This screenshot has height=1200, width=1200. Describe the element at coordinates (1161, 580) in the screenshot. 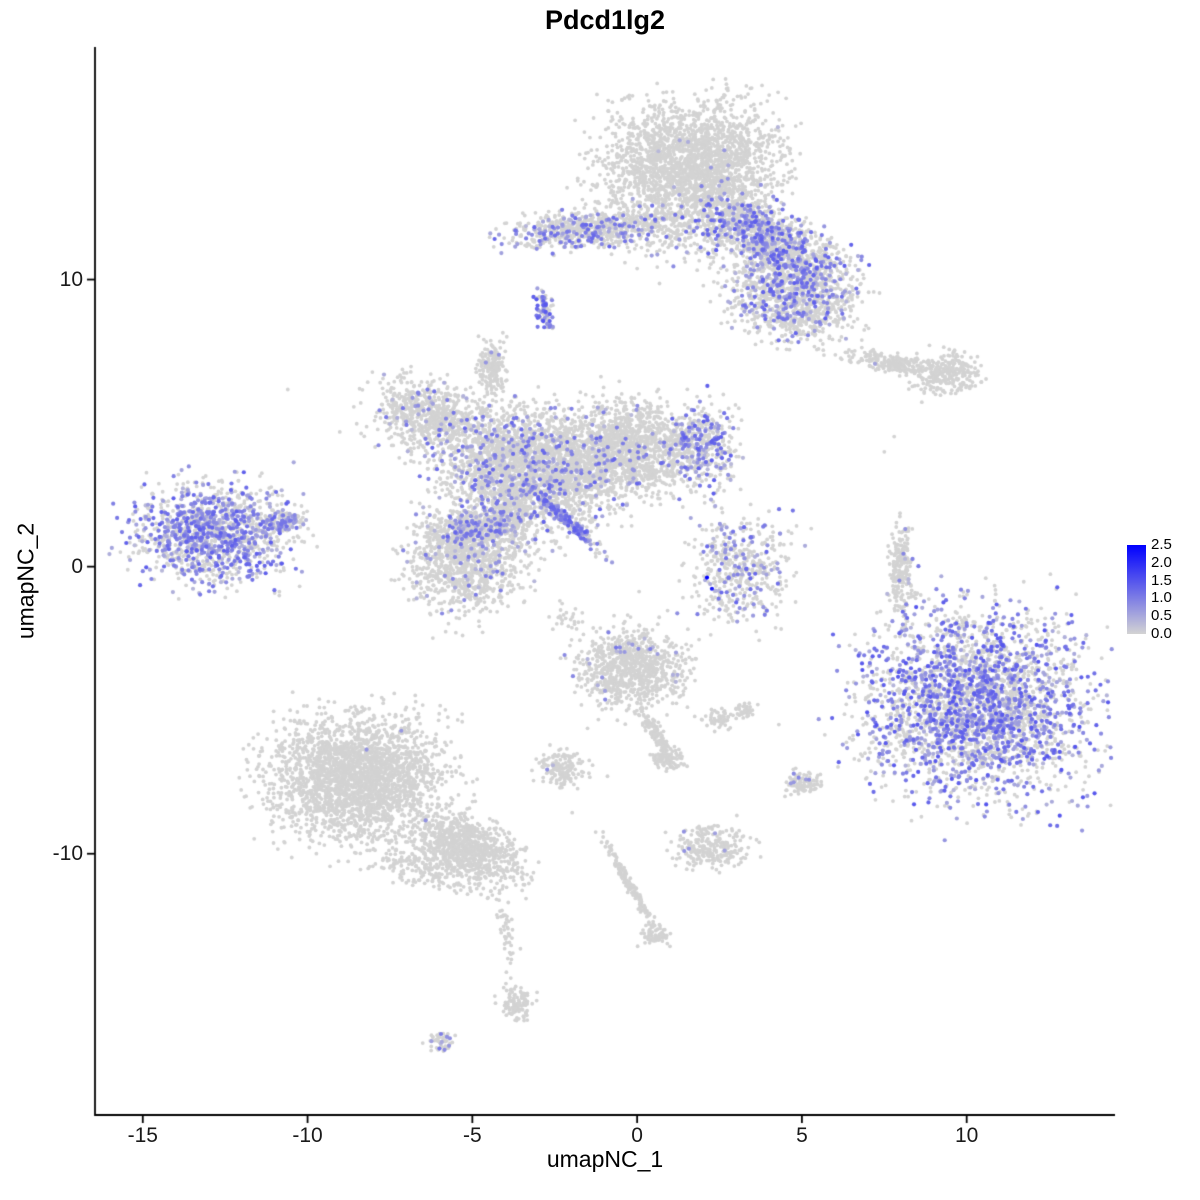

I see `legend-tick-label: 1.5` at that location.